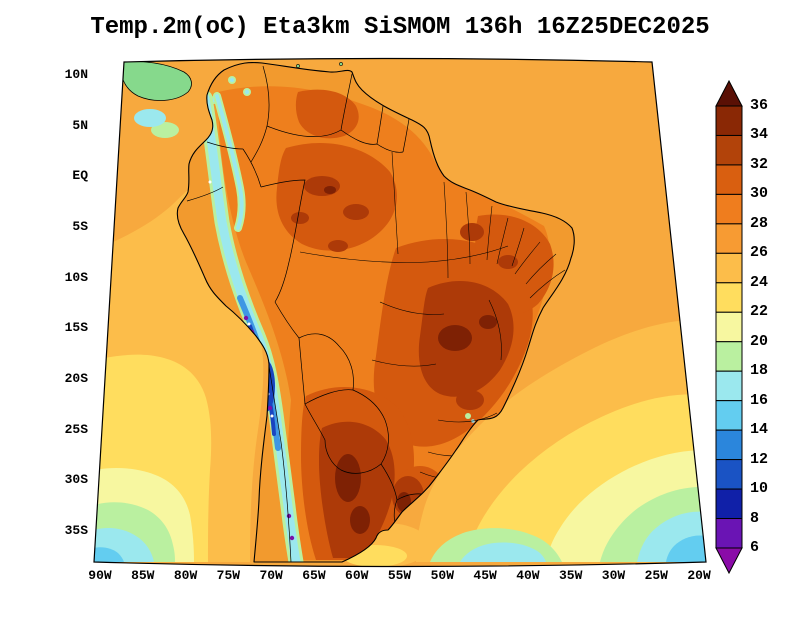 Image resolution: width=800 pixels, height=618 pixels. I want to click on colorbar-label: 26, so click(759, 253).